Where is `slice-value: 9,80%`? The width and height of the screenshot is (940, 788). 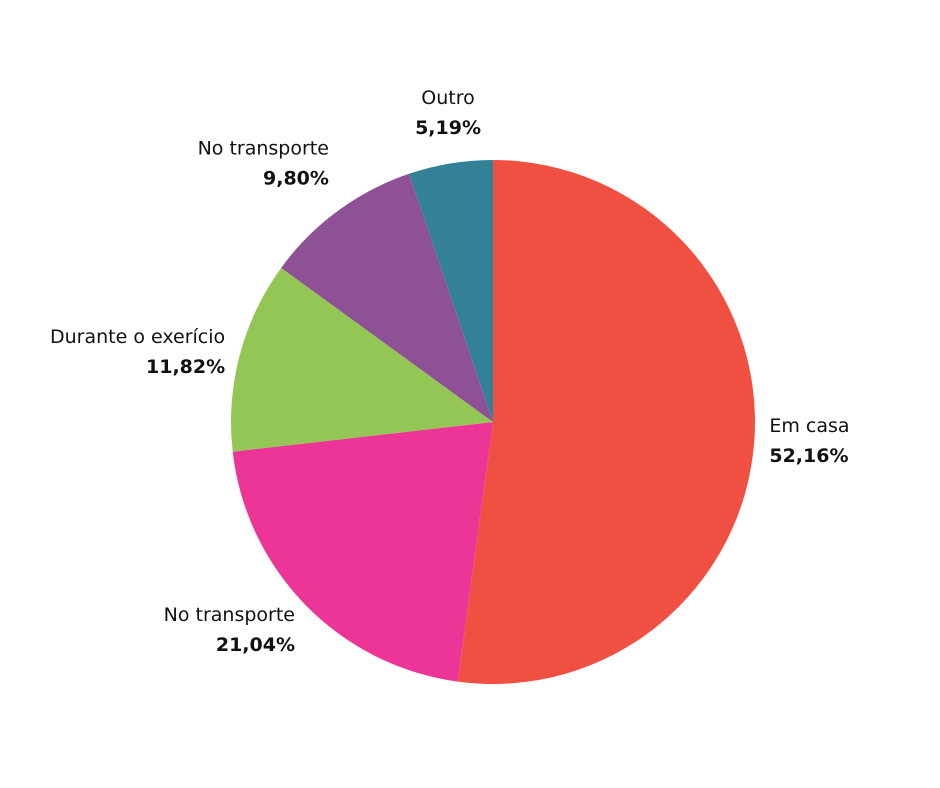
slice-value: 9,80% is located at coordinates (296, 178).